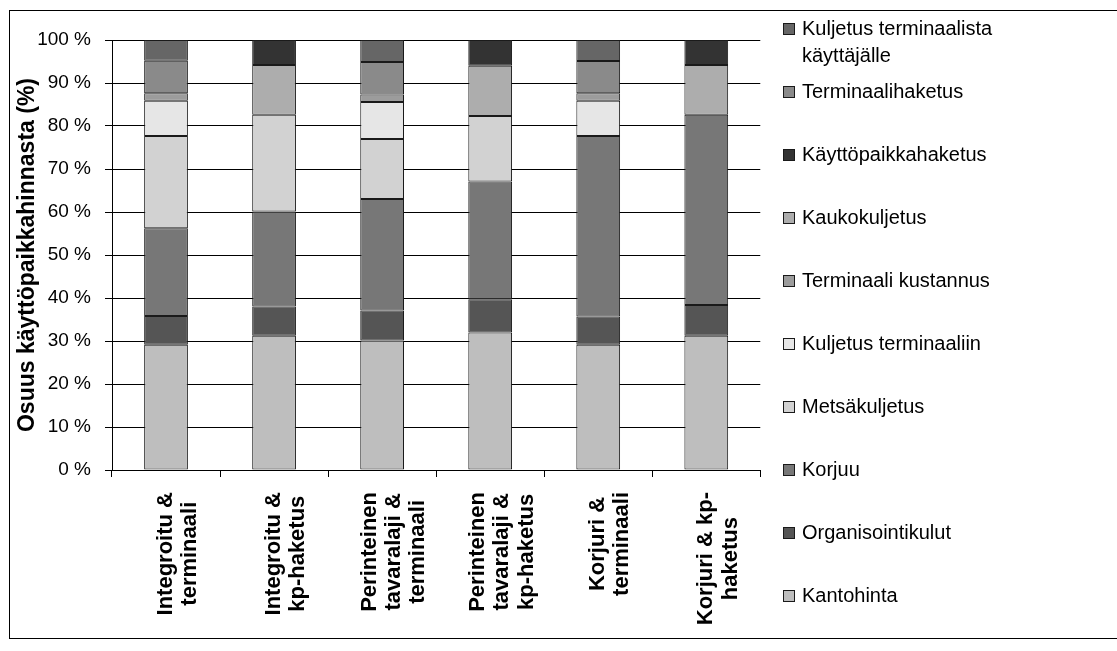  Describe the element at coordinates (69, 297) in the screenshot. I see `y-tick-label: 40 %` at that location.